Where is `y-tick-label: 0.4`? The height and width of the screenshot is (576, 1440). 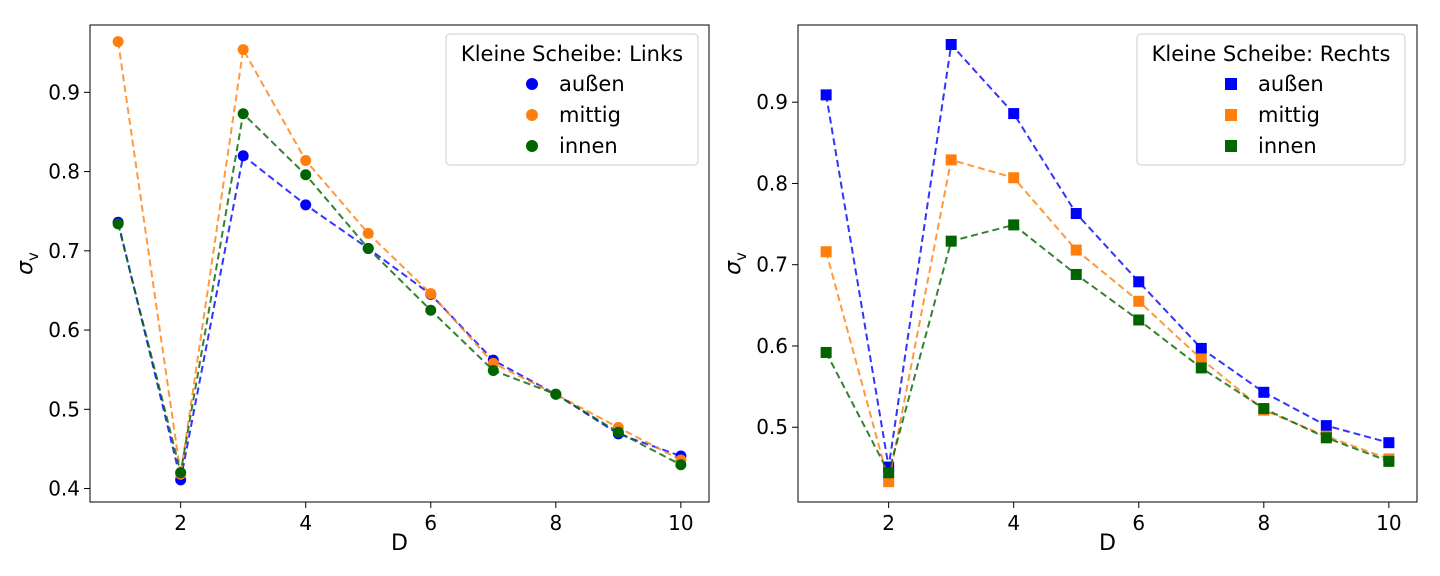 y-tick-label: 0.4 is located at coordinates (64, 489).